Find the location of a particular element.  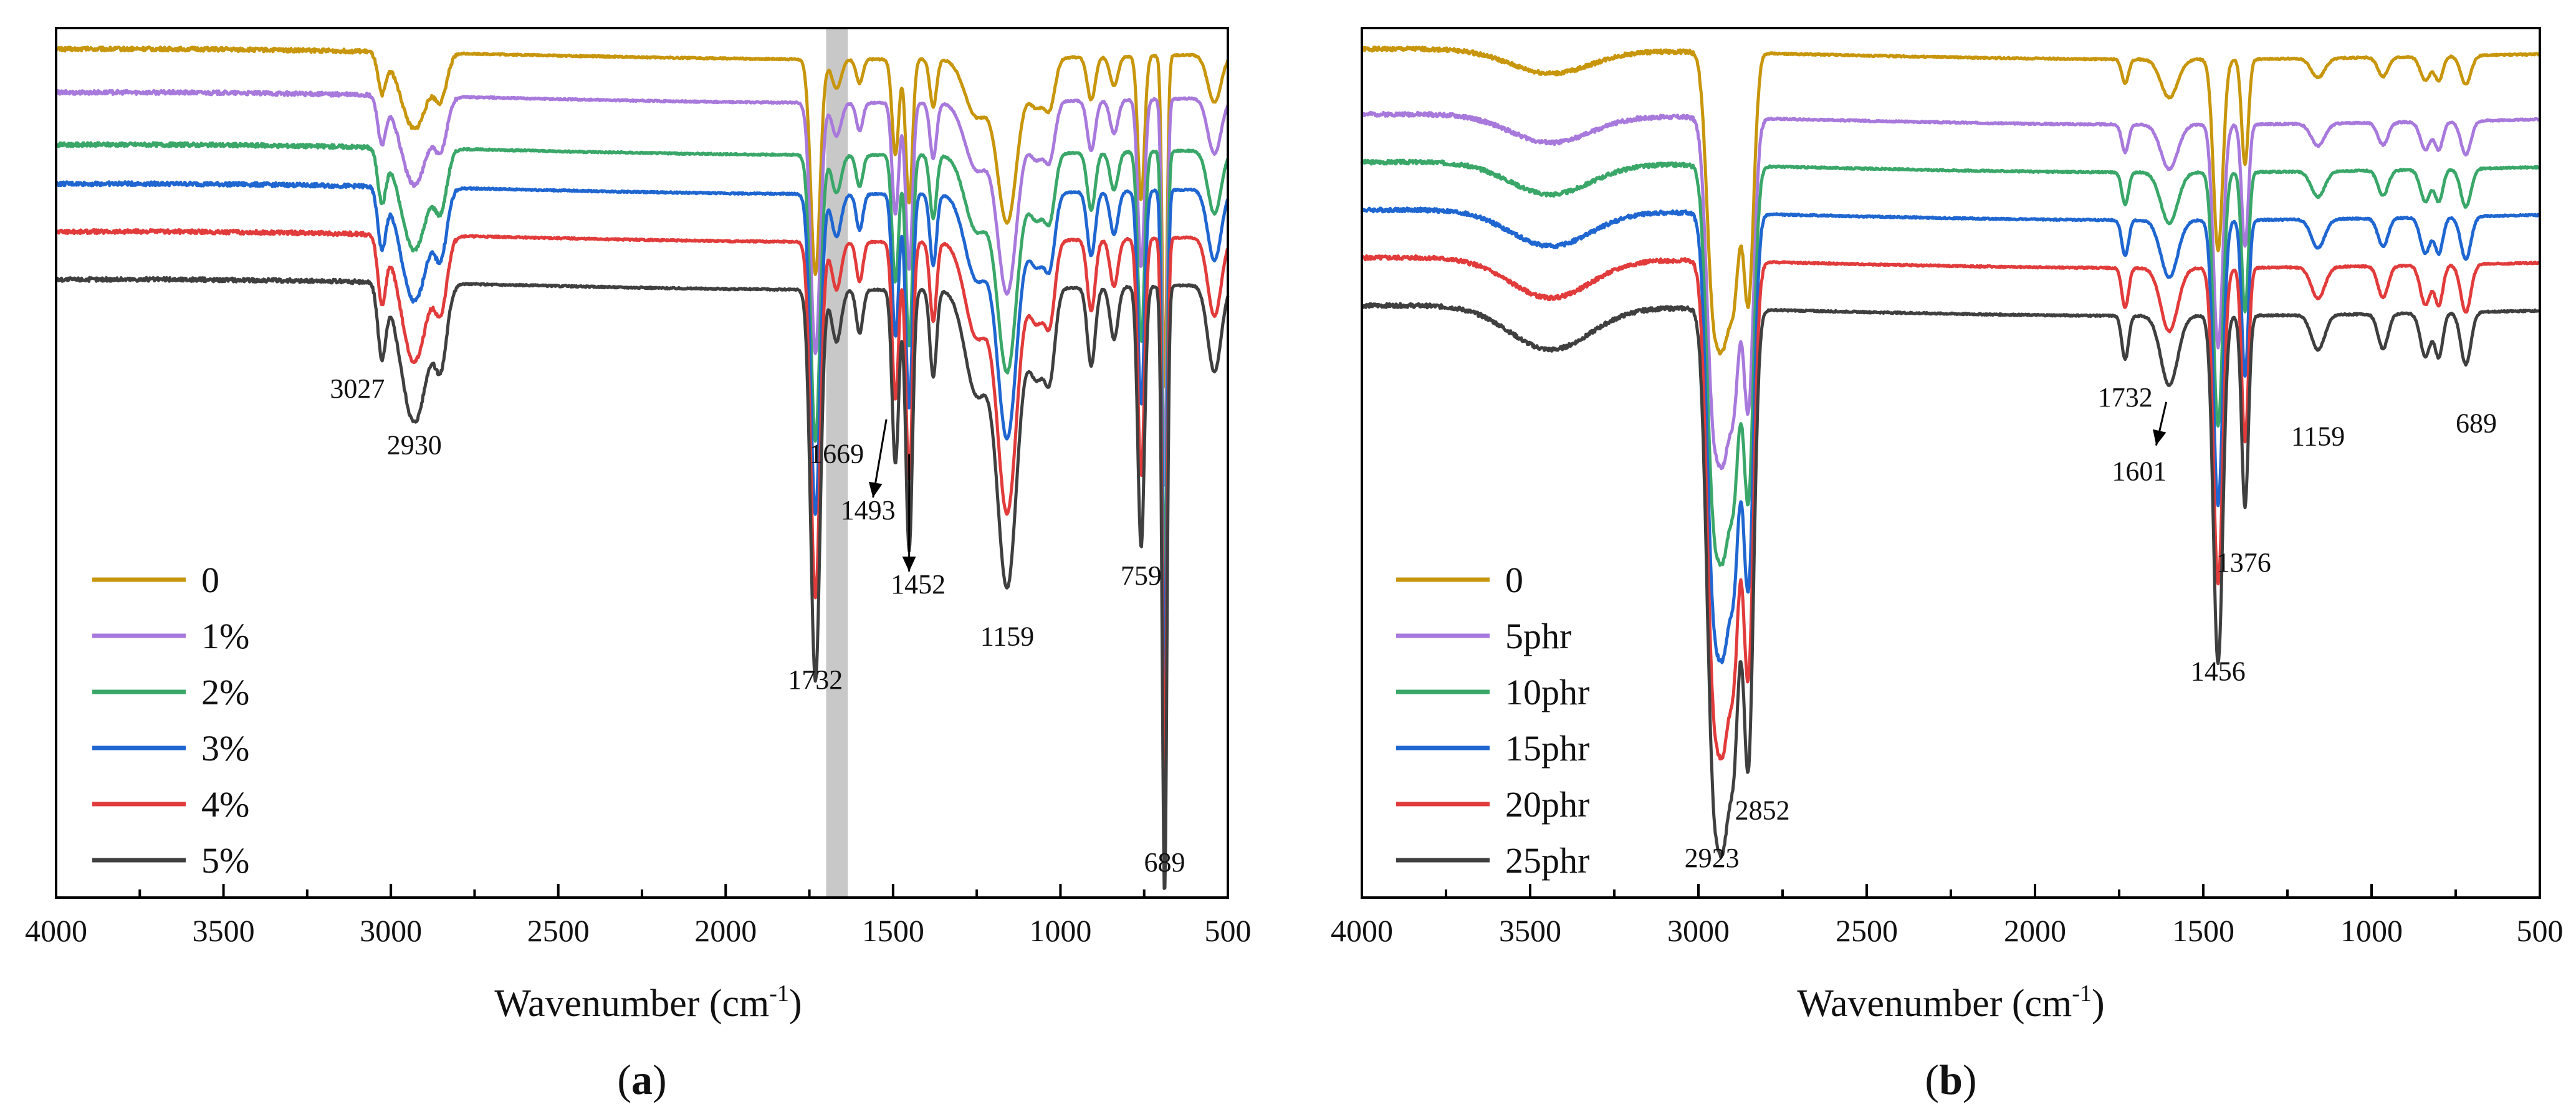

legend-a: 0 1% 2% 3% 4% 5% is located at coordinates (171, 721).